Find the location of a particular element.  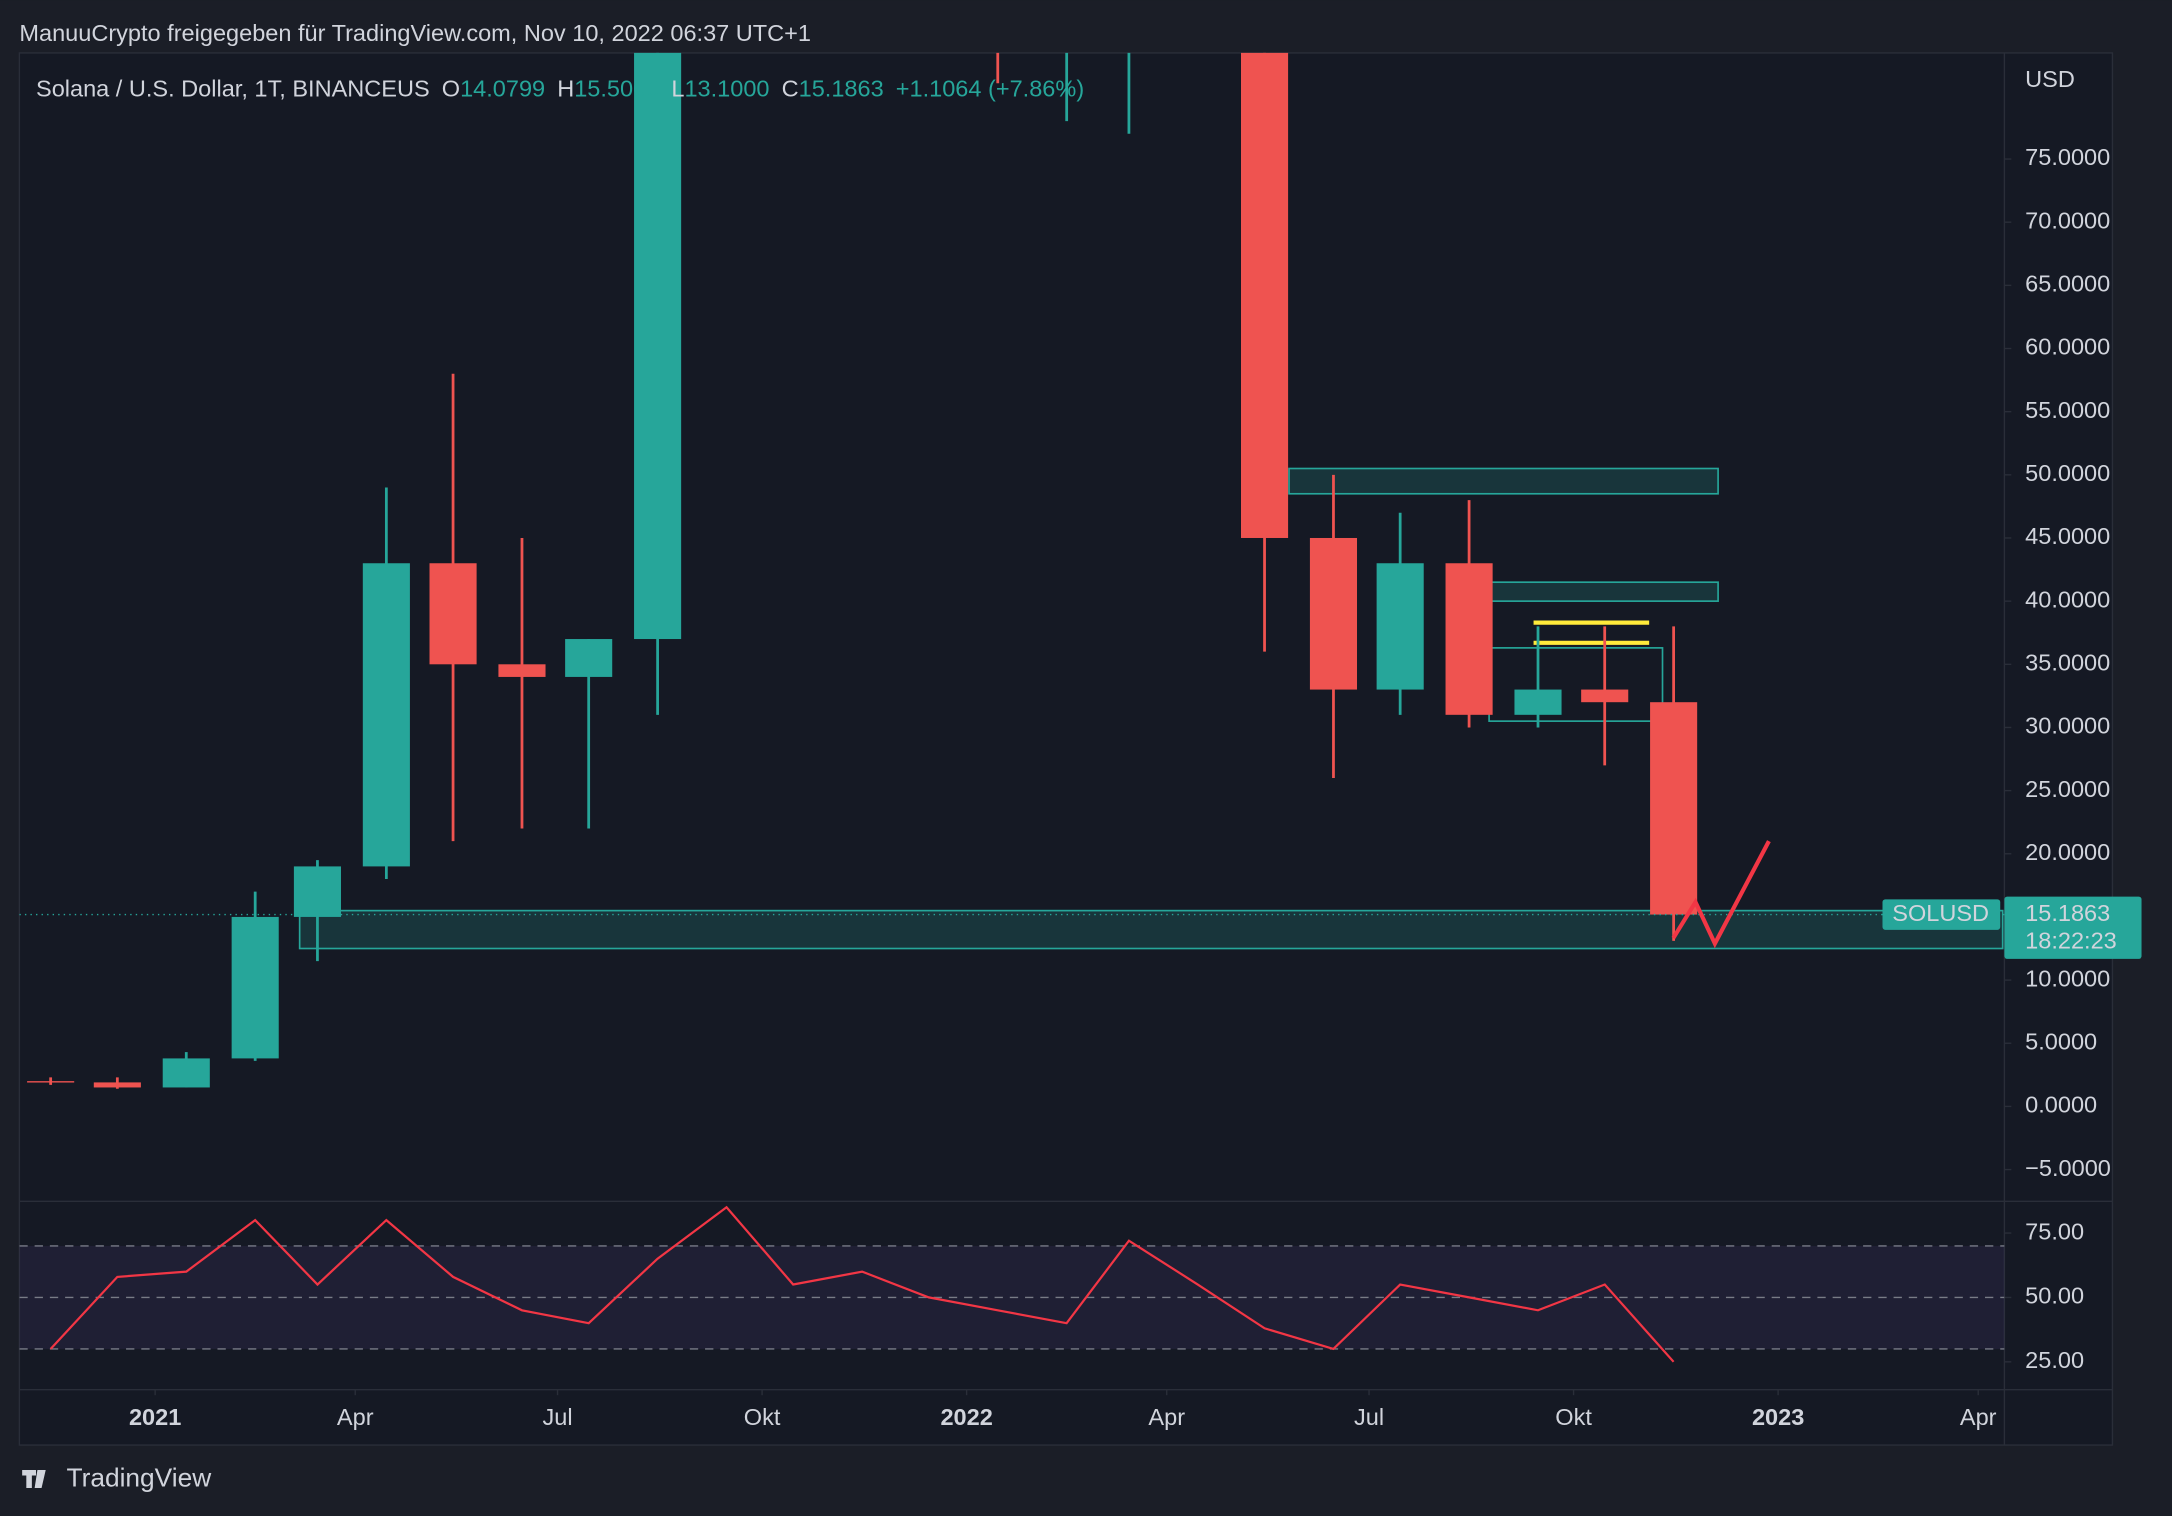

rsi-line is located at coordinates (862, 1284).